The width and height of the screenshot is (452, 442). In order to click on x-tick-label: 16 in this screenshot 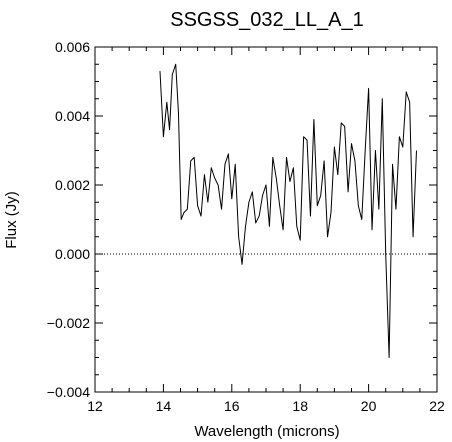, I will do `click(232, 406)`.